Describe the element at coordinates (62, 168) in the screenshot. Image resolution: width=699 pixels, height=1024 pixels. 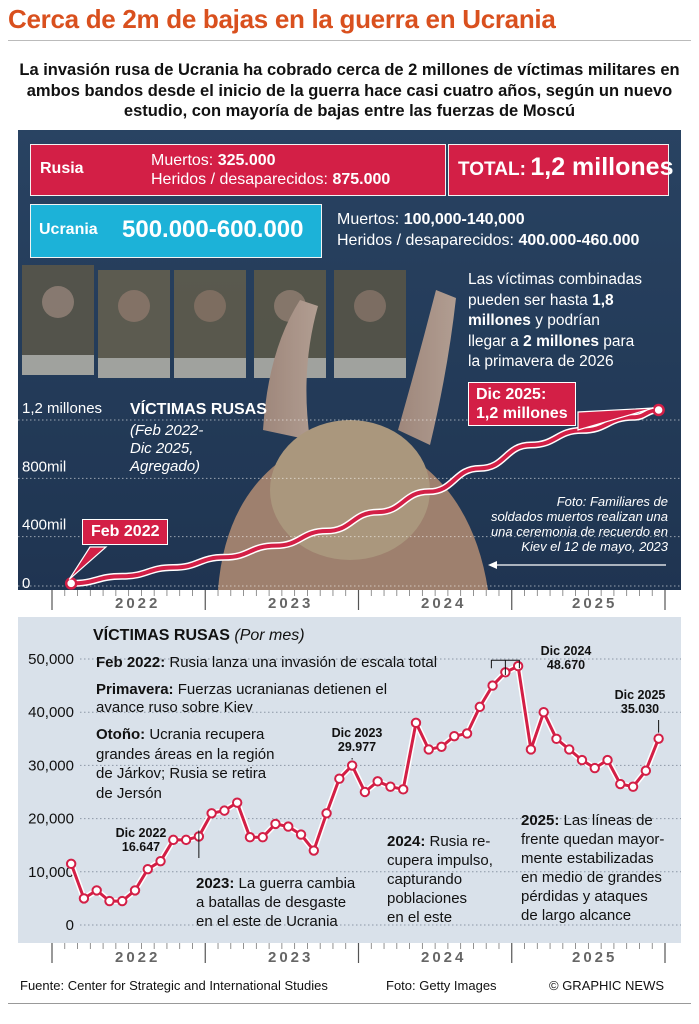
I see `rusia-label: Rusia` at that location.